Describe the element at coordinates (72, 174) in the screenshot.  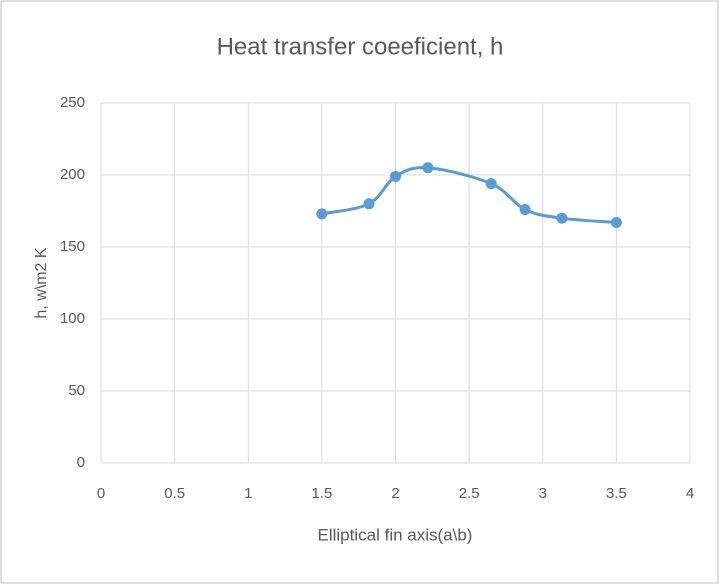
I see `y-tick-label: 200` at that location.